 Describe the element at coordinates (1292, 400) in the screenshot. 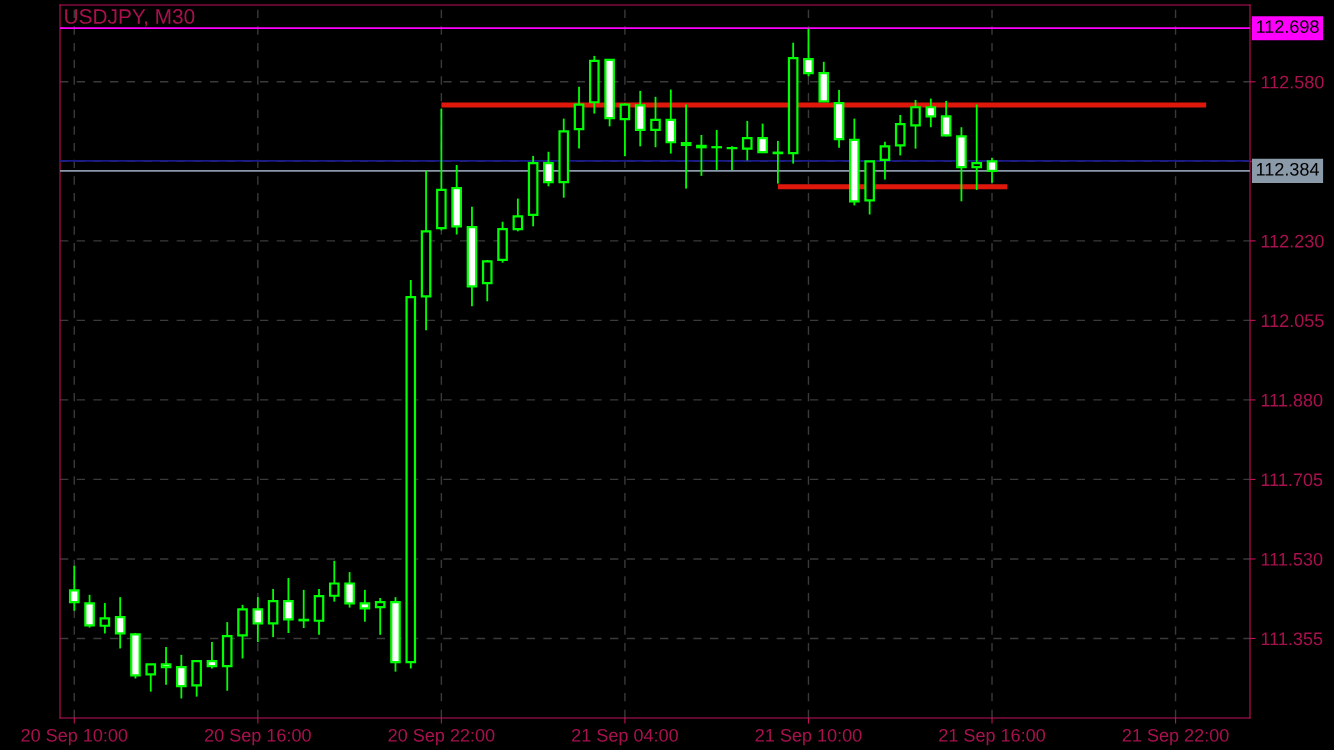

I see `y-tick-label: 111.880` at that location.